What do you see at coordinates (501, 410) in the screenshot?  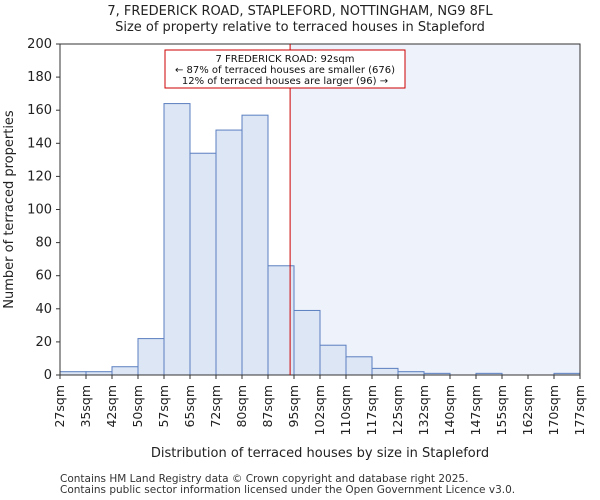 I see `x-tick-label-17: 155sqm` at bounding box center [501, 410].